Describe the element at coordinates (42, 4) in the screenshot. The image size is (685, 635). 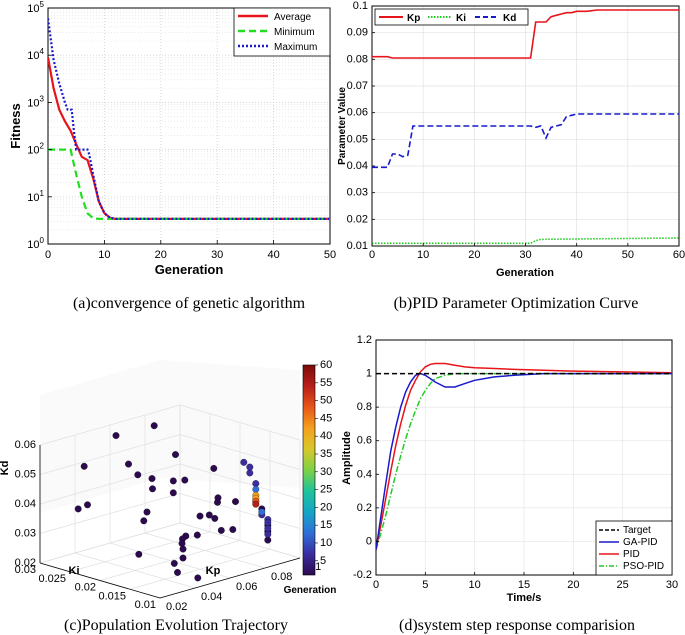
I see `ytick-exponent: 5` at that location.